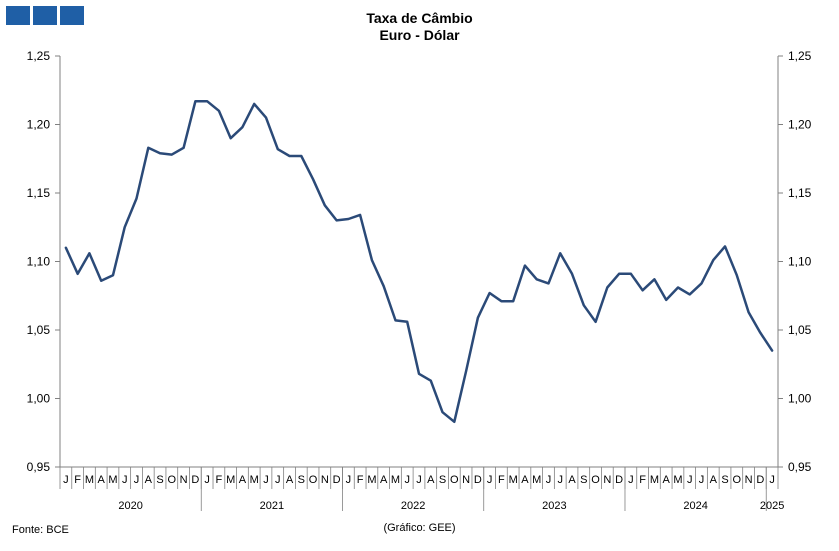 The image size is (839, 551). Describe the element at coordinates (419, 18) in the screenshot. I see `chart-title-line1: Taxa de Câmbio` at that location.